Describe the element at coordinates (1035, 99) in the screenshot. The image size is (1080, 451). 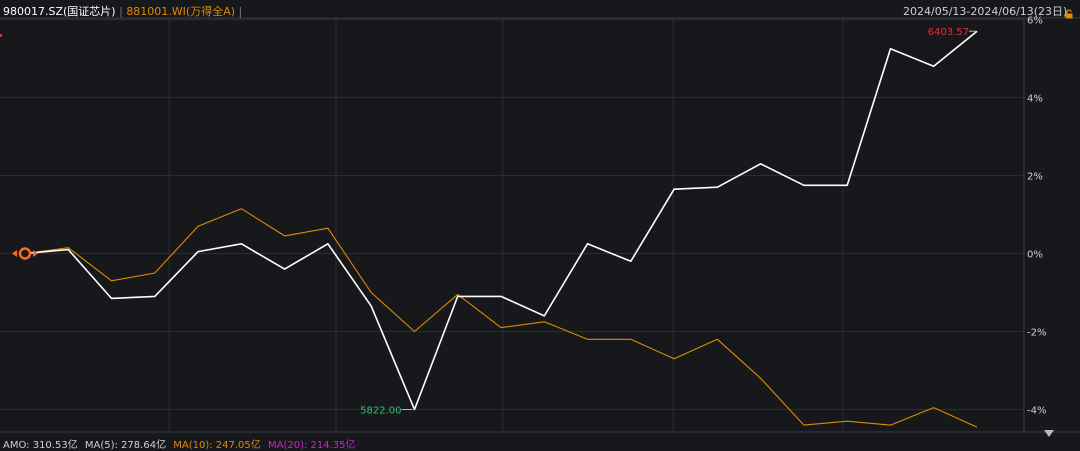
I see `y-tick-label: 4%` at that location.